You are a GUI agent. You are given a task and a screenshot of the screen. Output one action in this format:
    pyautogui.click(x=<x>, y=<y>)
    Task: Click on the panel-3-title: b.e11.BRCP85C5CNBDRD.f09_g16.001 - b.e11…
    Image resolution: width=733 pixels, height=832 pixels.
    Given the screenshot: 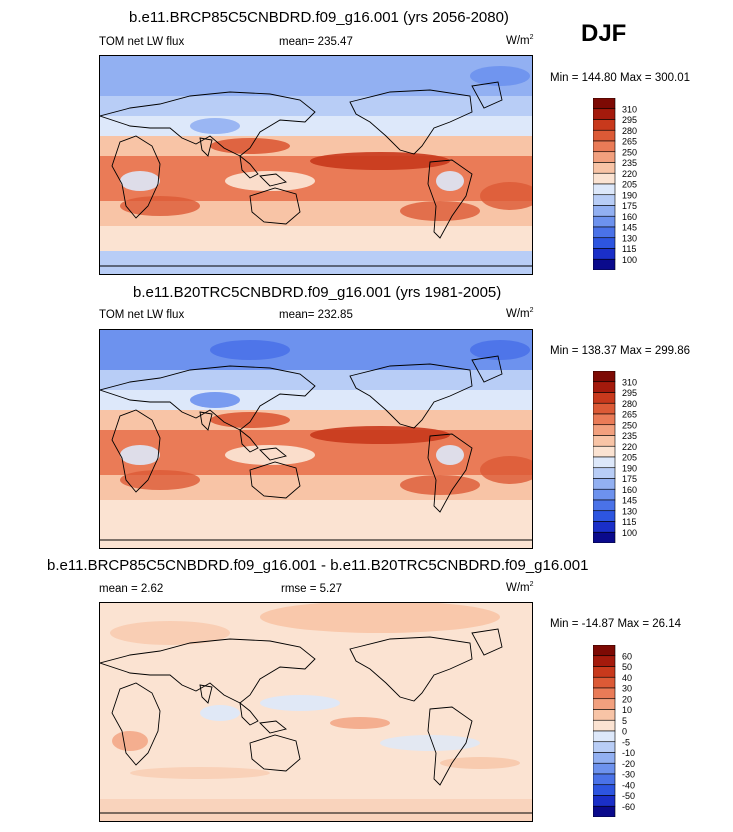 What is the action you would take?
    pyautogui.click(x=318, y=565)
    